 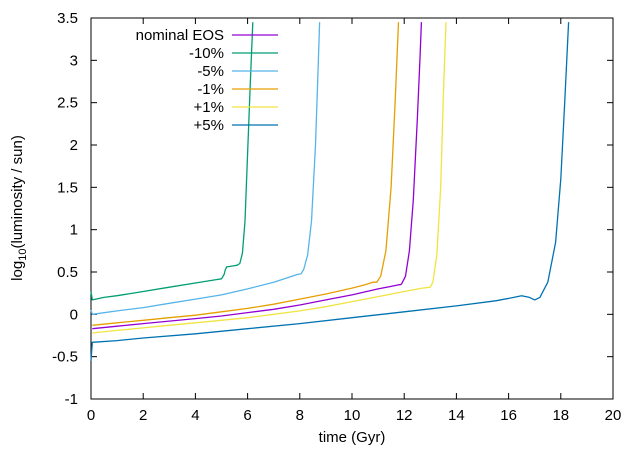 I want to click on legend-label: -1%, so click(x=210, y=89).